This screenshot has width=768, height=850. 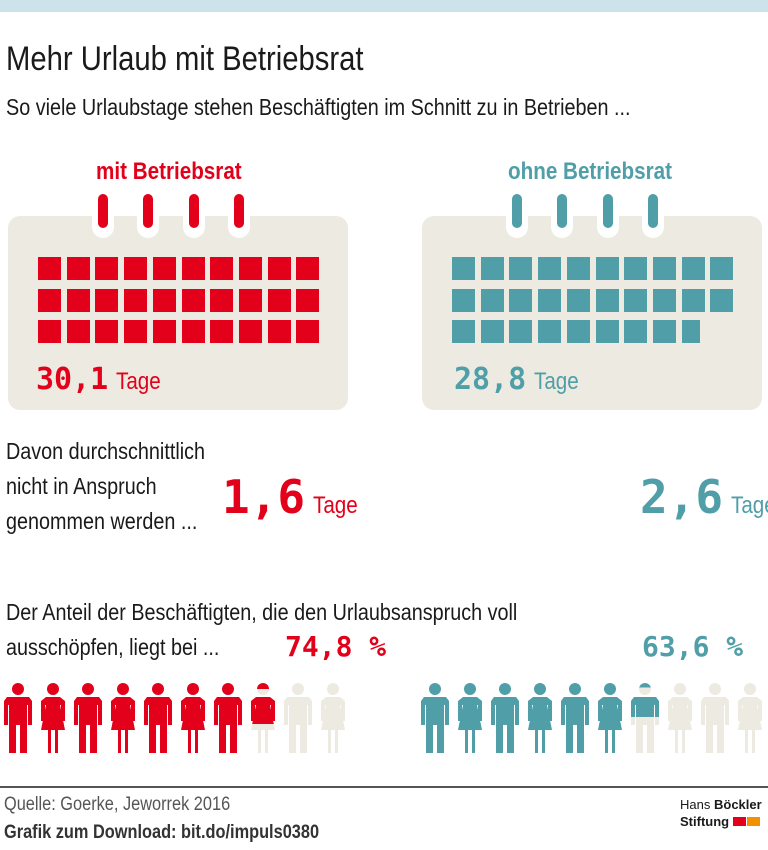 I want to click on unused-with: 1,6 Tage, so click(x=293, y=497).